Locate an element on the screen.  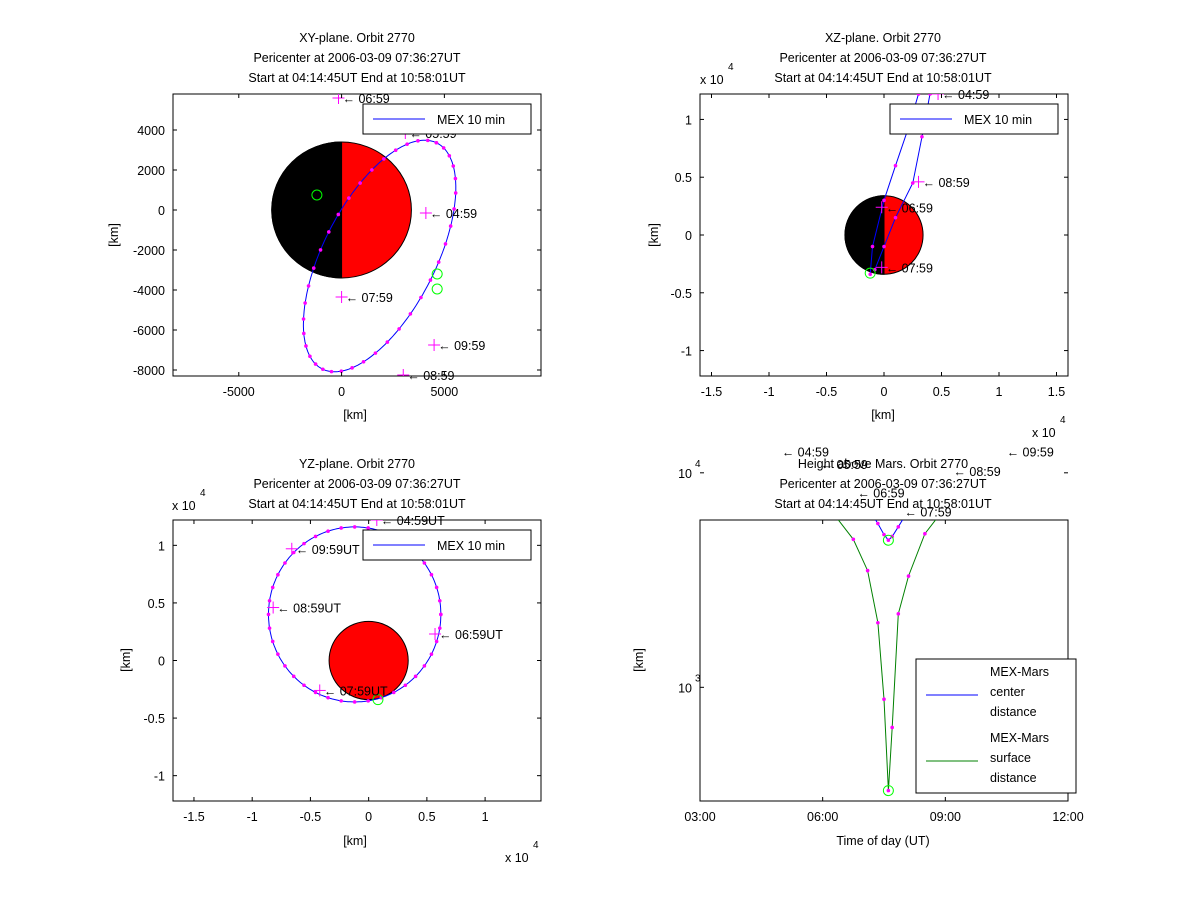
xy-y-tick-label: 2000 is located at coordinates (151, 171).